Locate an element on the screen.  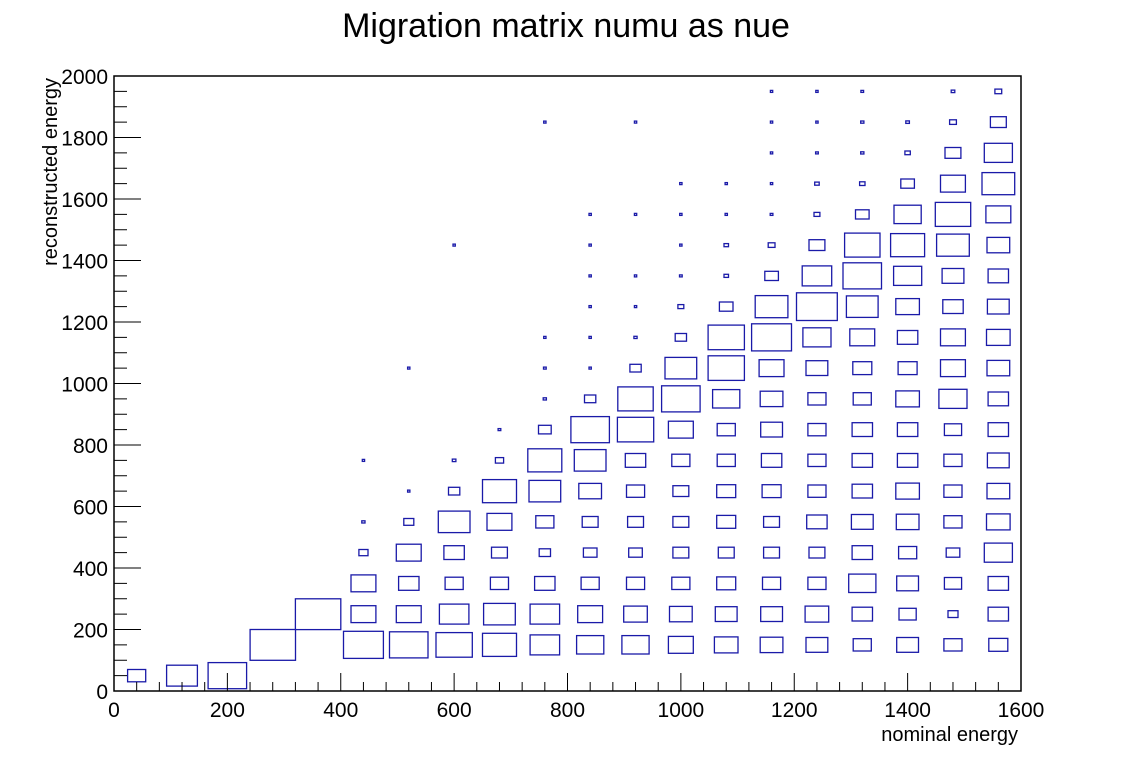
y-tick-labels: 0 200 400 600 800 1000 1200 1400 1600 1800 2000 is located at coordinates (84, 385).